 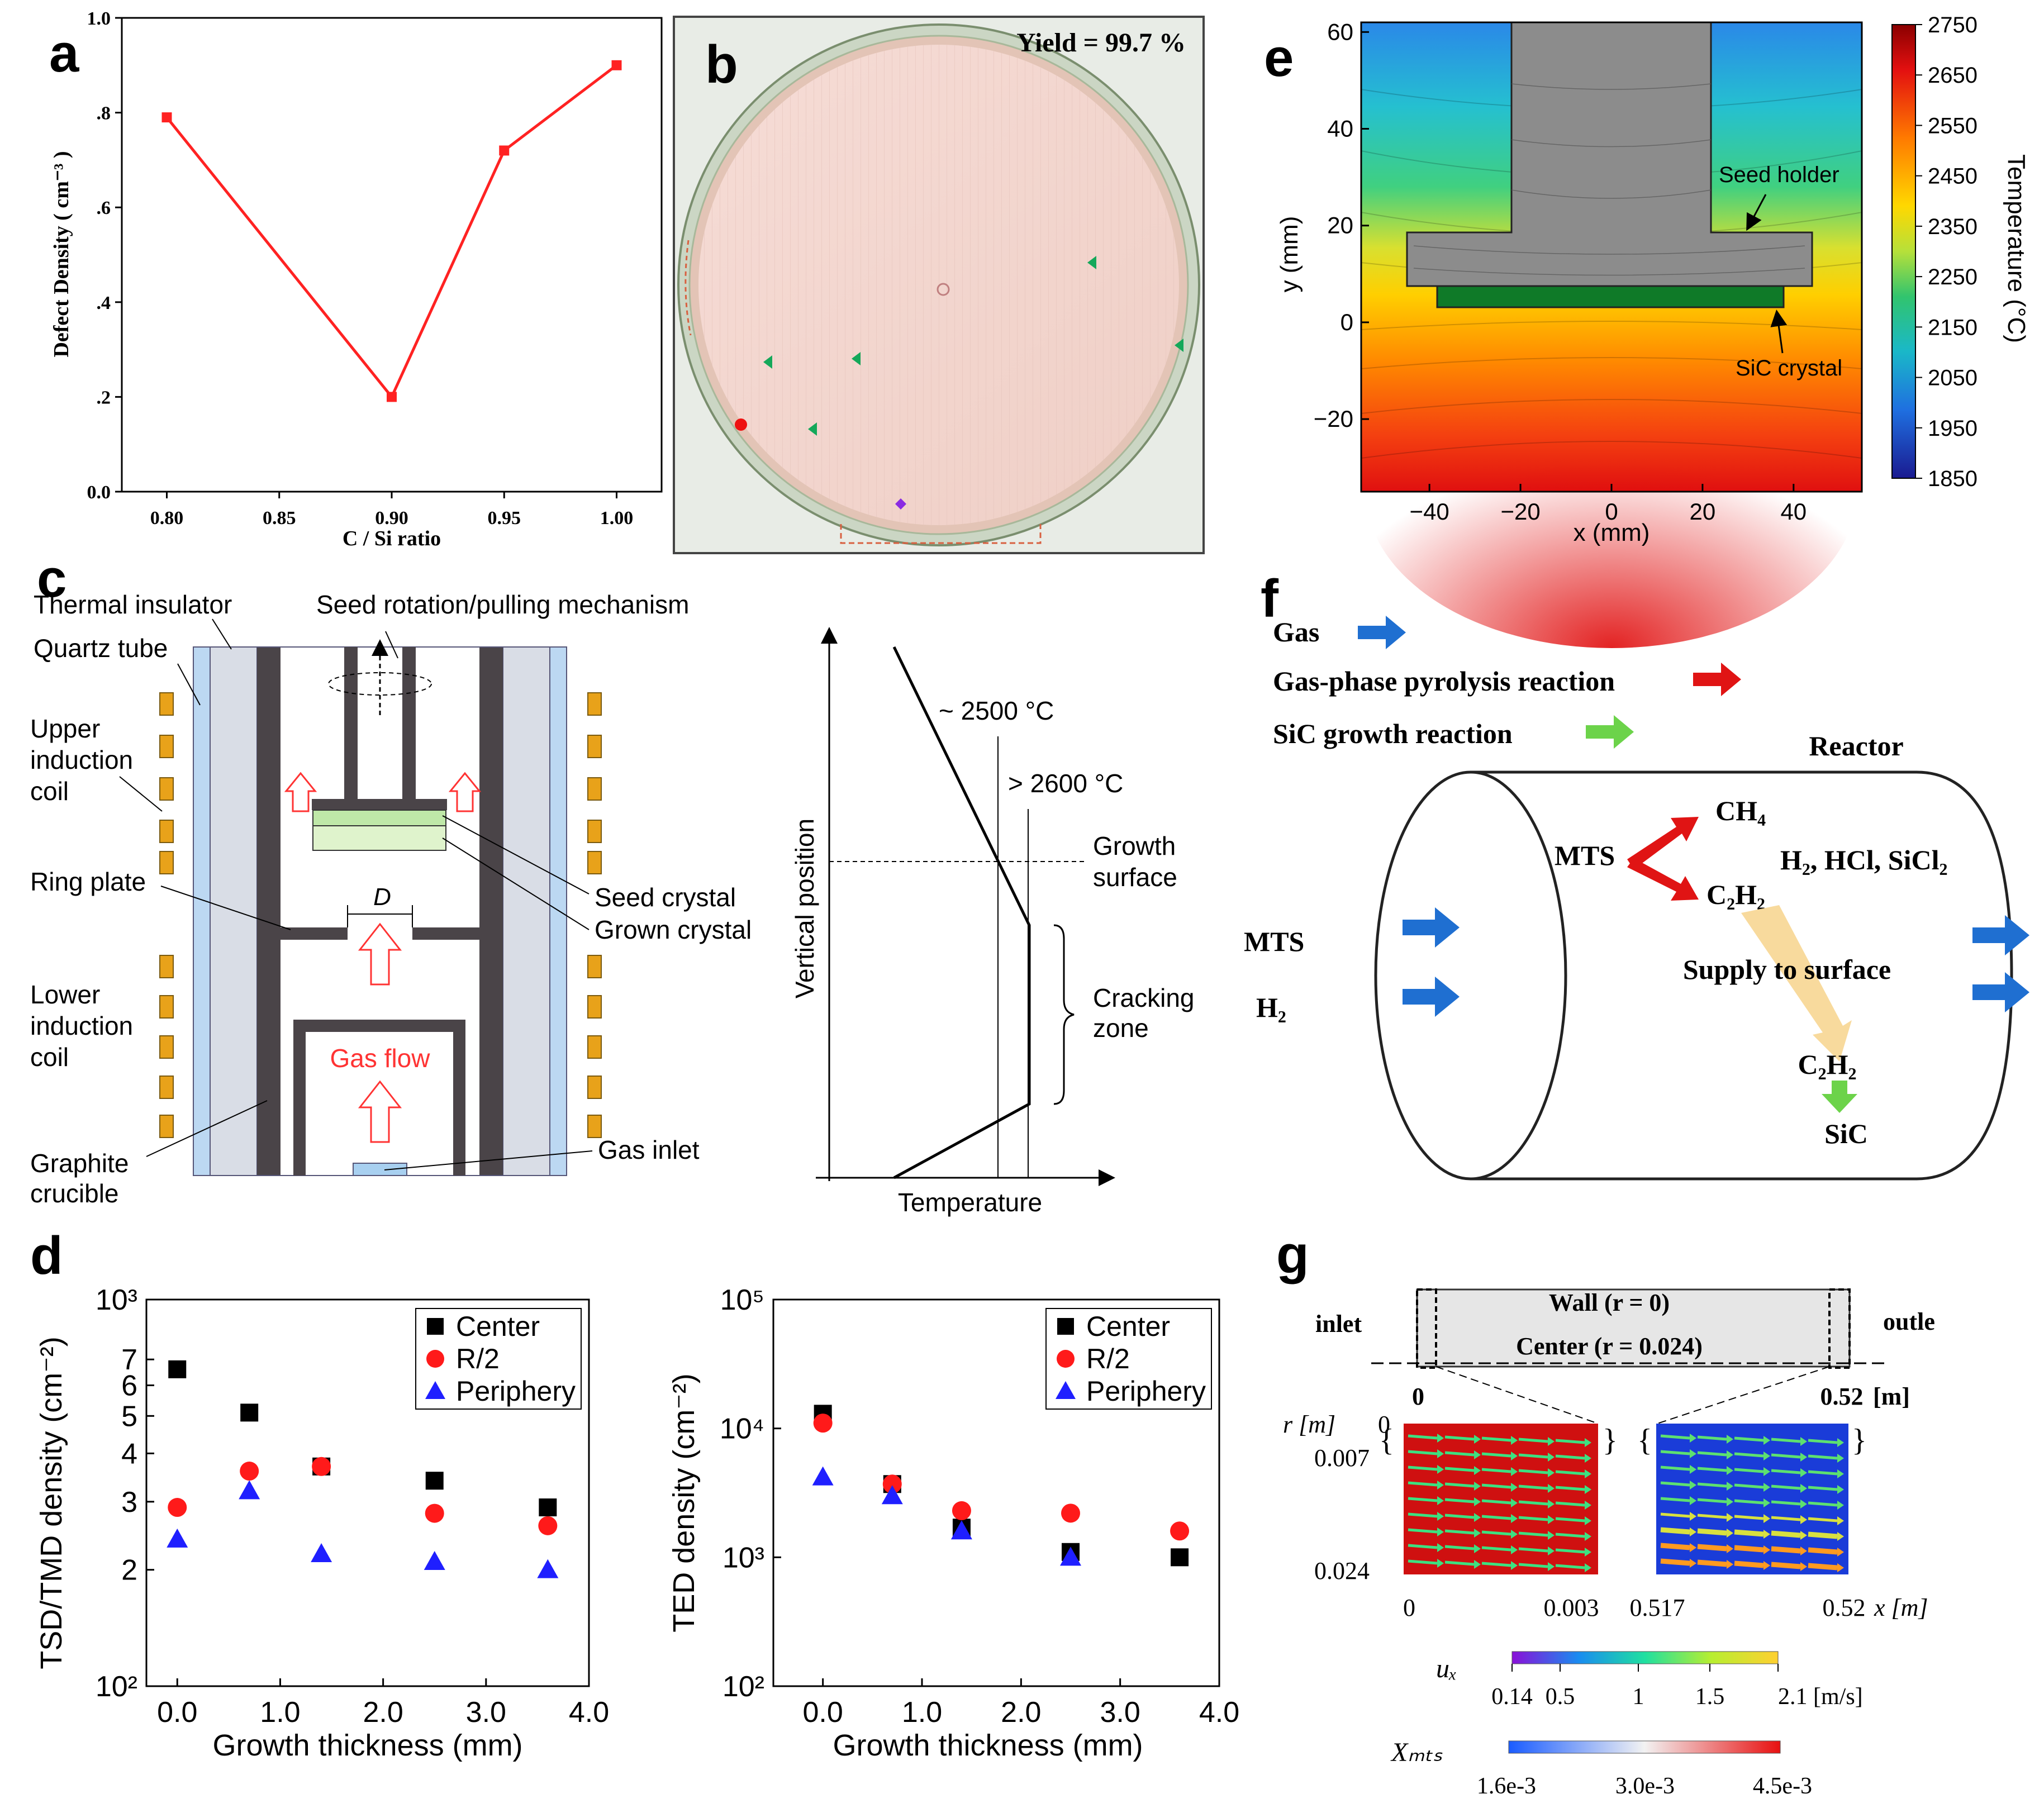 I want to click on a-series-line, so click(x=392, y=232).